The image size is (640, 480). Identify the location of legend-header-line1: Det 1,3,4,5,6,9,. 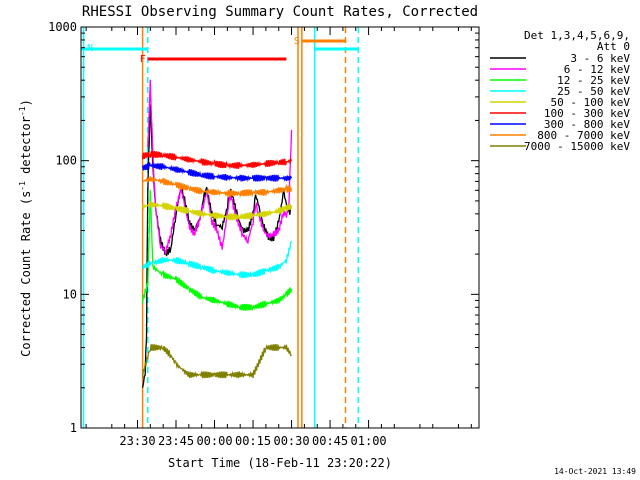
(577, 35).